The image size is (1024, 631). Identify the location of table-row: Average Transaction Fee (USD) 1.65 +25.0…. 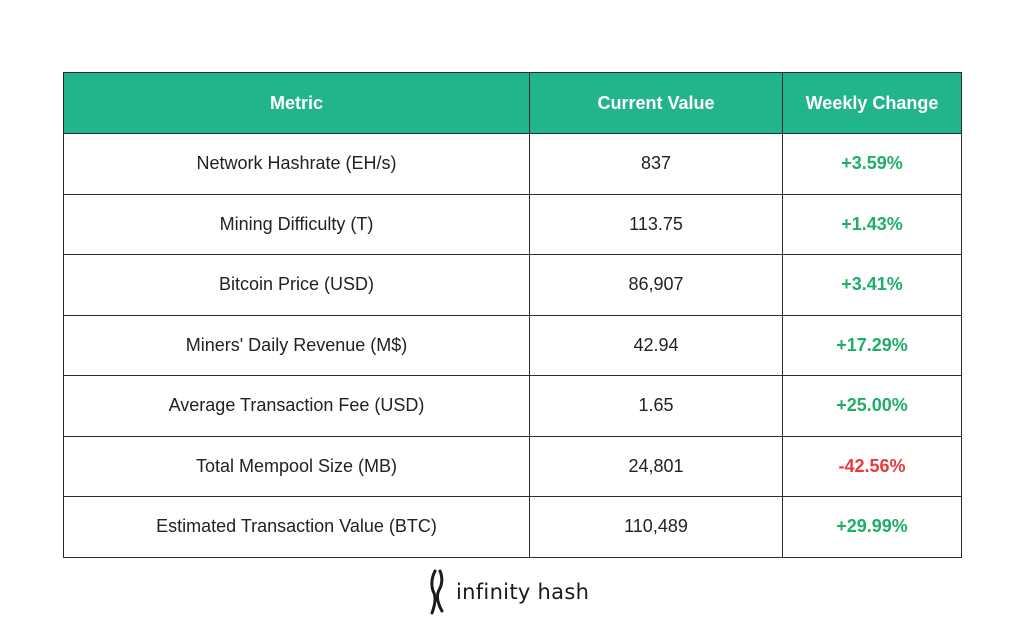
(512, 406).